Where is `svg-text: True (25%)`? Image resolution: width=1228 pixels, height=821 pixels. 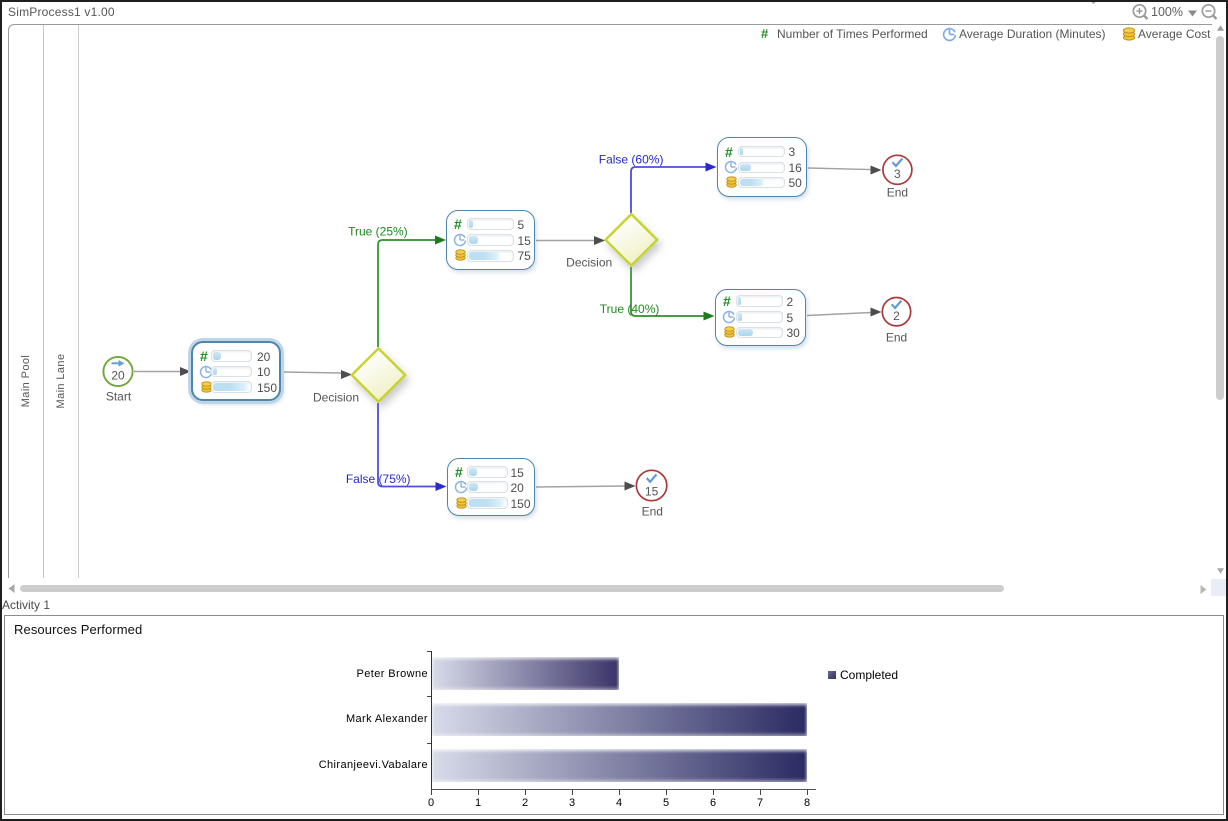 svg-text: True (25%) is located at coordinates (378, 232).